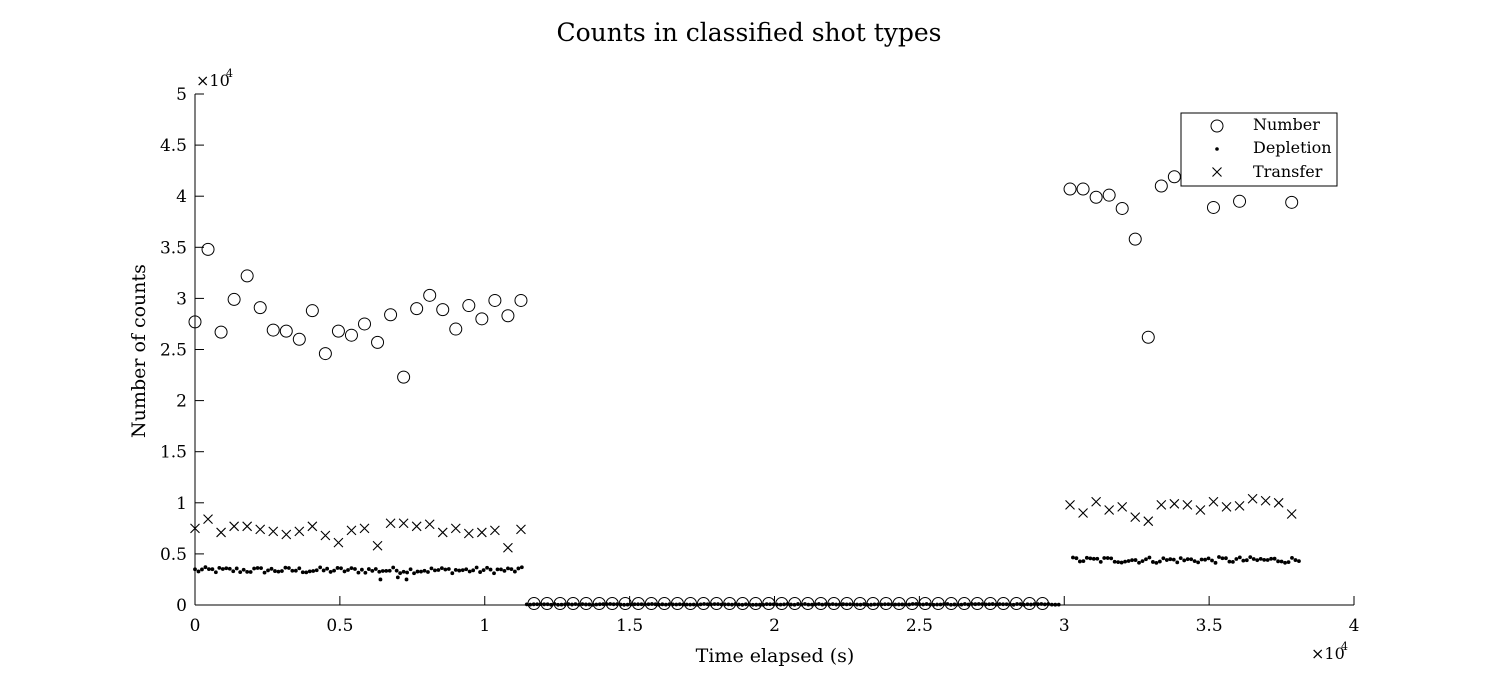 Image resolution: width=1497 pixels, height=678 pixels. I want to click on y-tick-label: 3, so click(181, 299).